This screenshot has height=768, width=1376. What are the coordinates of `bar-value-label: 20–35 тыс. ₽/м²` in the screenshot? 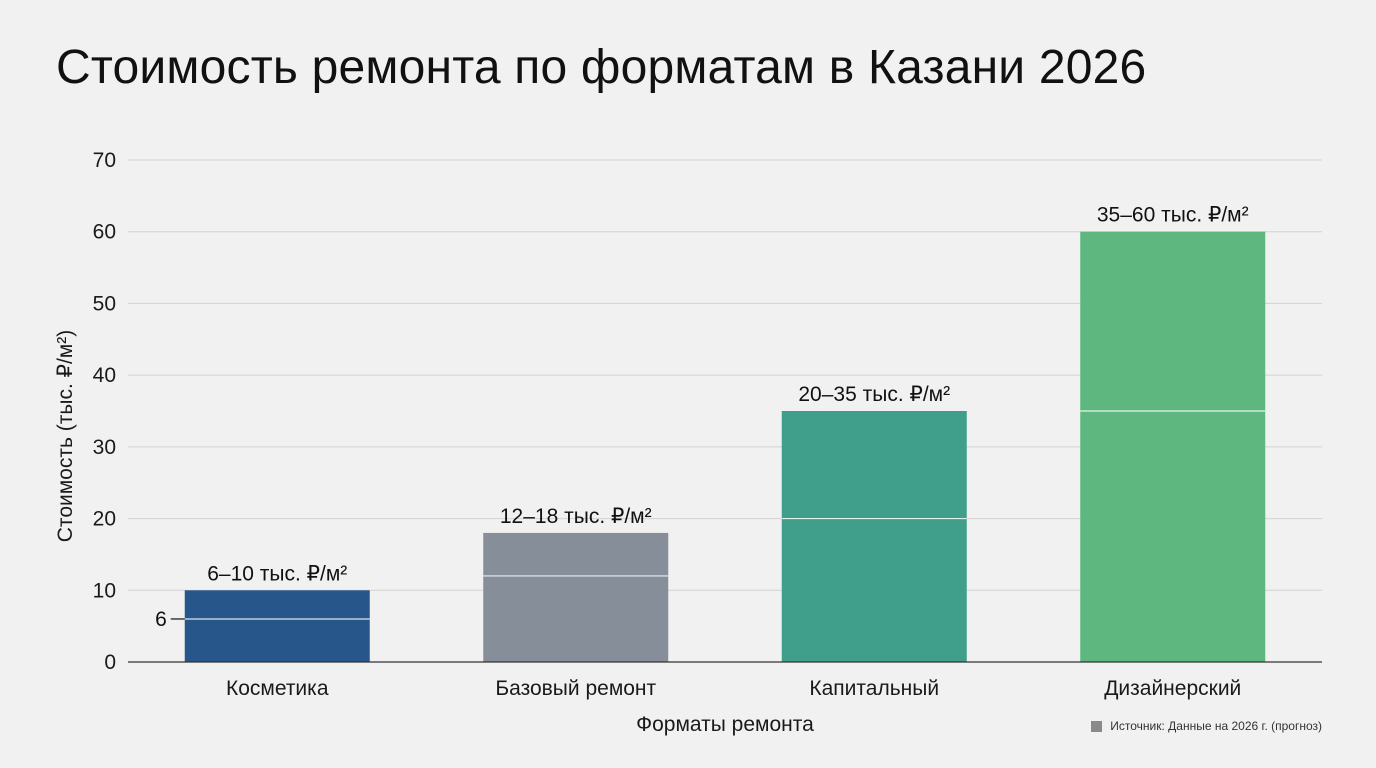 It's located at (874, 394).